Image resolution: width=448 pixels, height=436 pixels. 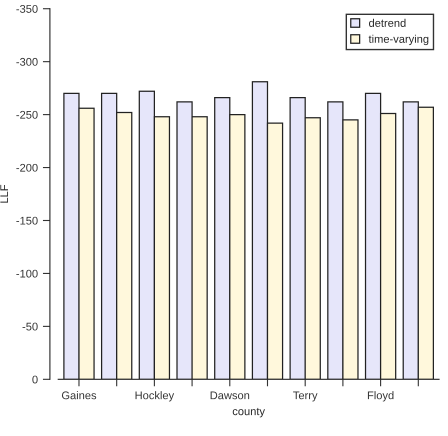 What do you see at coordinates (305, 397) in the screenshot?
I see `x-tick-label: Terry` at bounding box center [305, 397].